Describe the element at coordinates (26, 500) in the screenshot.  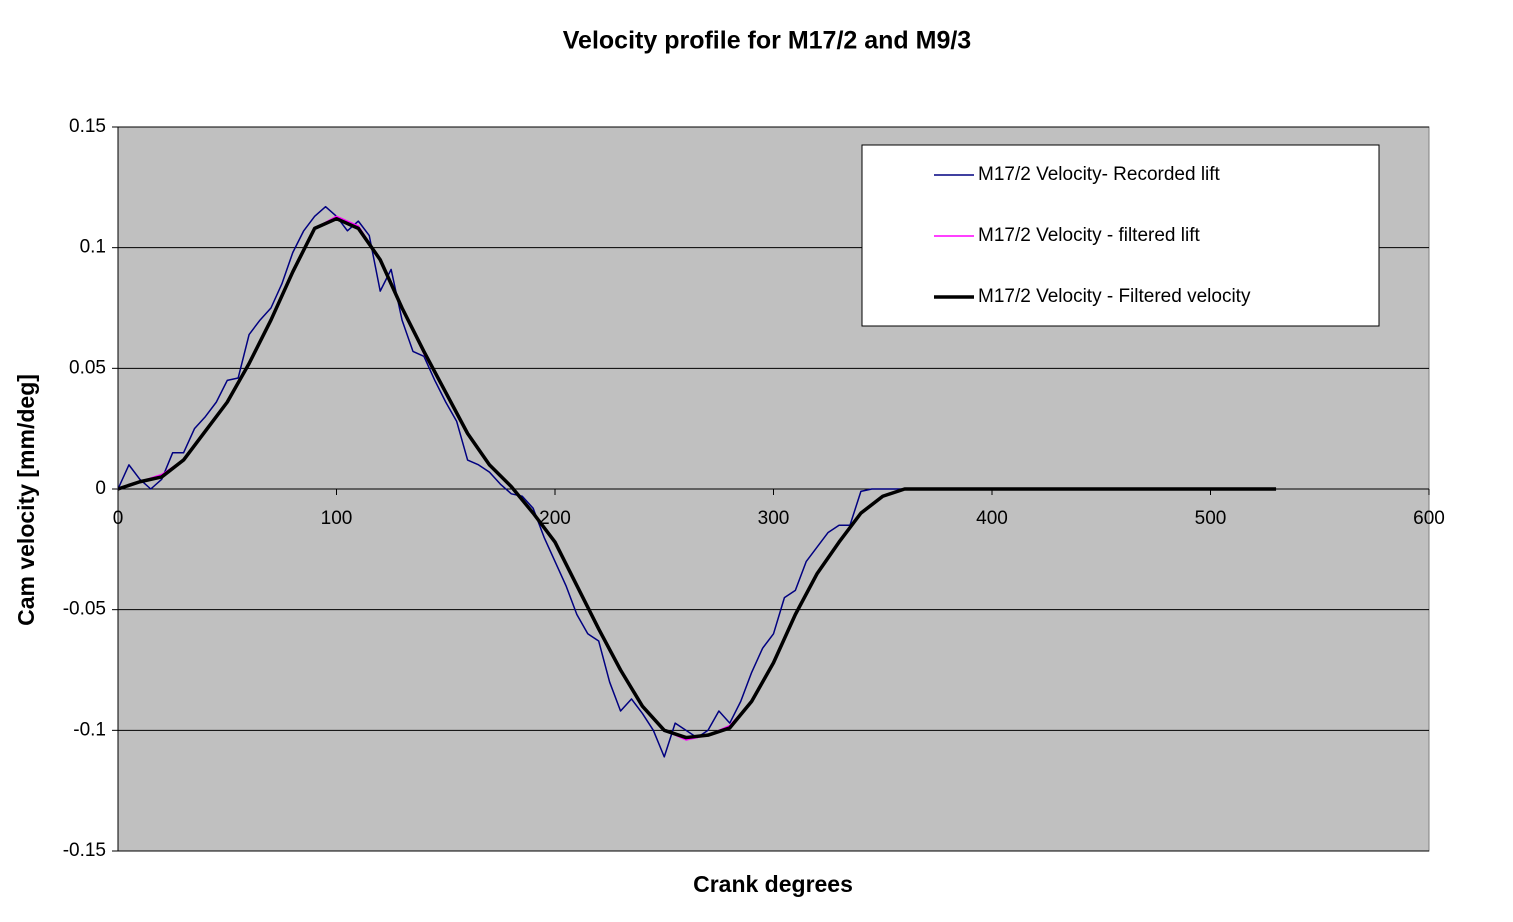
I see `y-axis-label: Cam velocity [mm/deg]` at that location.